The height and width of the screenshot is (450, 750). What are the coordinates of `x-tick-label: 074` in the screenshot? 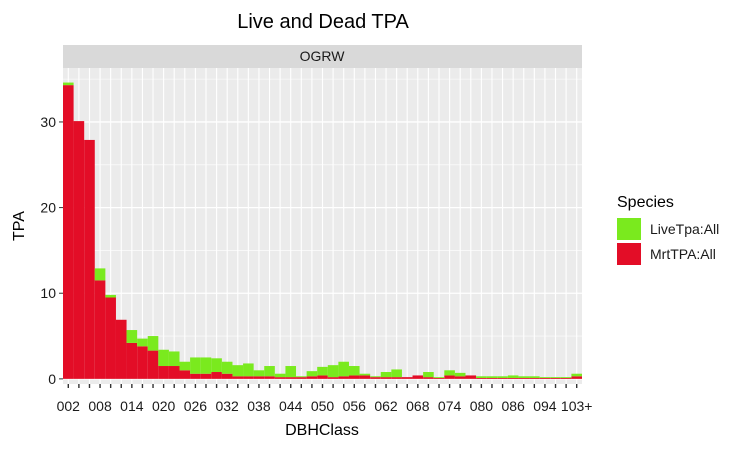 It's located at (450, 406).